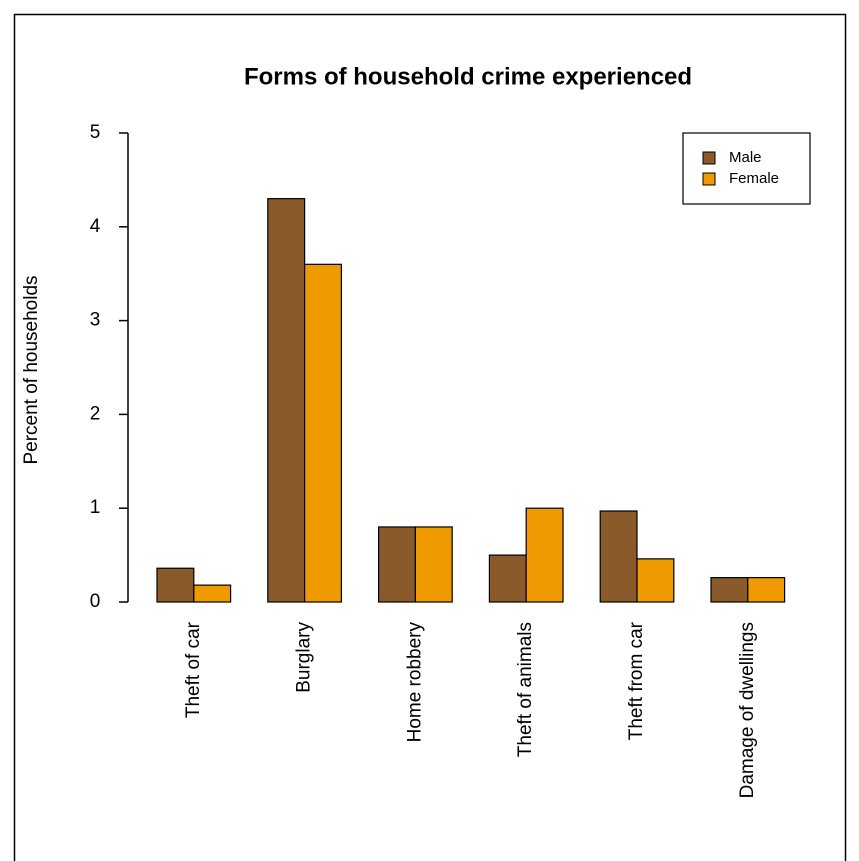 This screenshot has height=861, width=859. What do you see at coordinates (414, 682) in the screenshot?
I see `x-tick-label: Home robbery` at bounding box center [414, 682].